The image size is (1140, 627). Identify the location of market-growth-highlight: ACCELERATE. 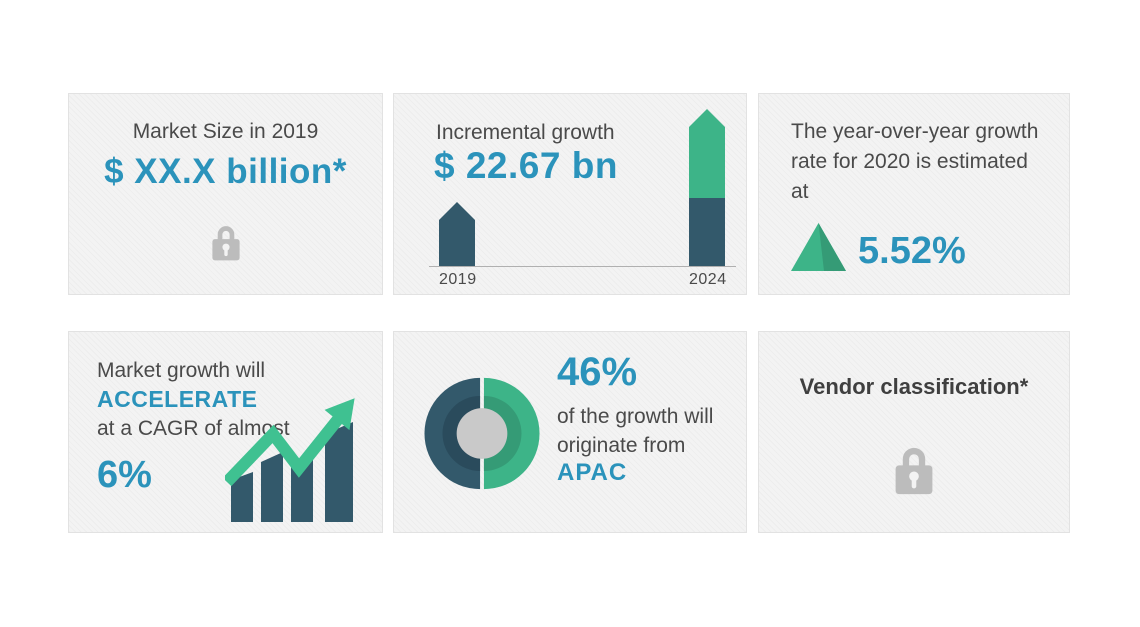
(177, 399).